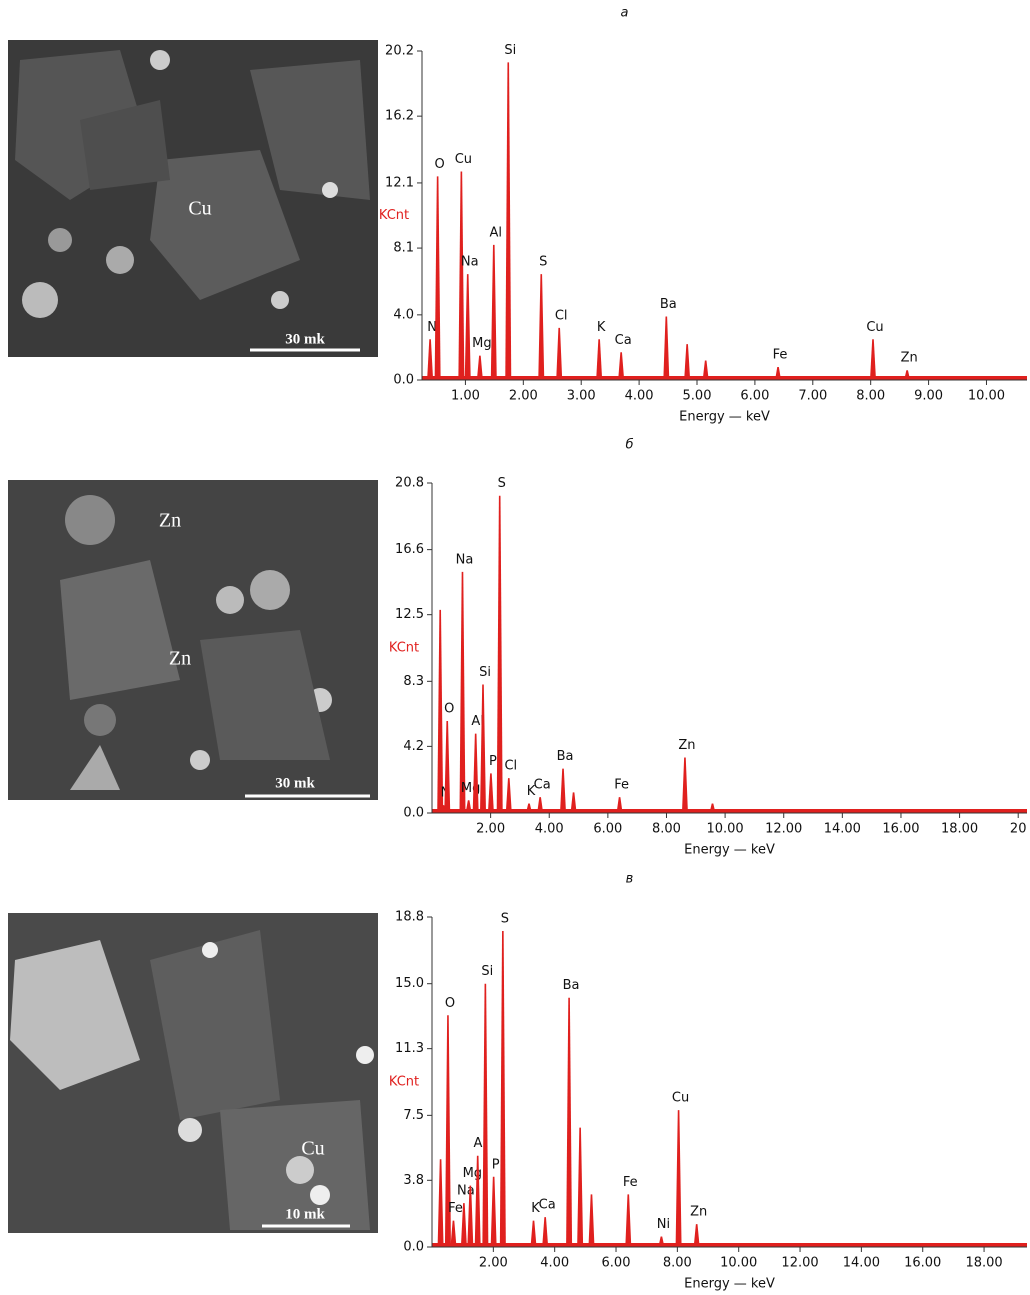  What do you see at coordinates (812, 396) in the screenshot?
I see `x-tick-label: 7.00` at bounding box center [812, 396].